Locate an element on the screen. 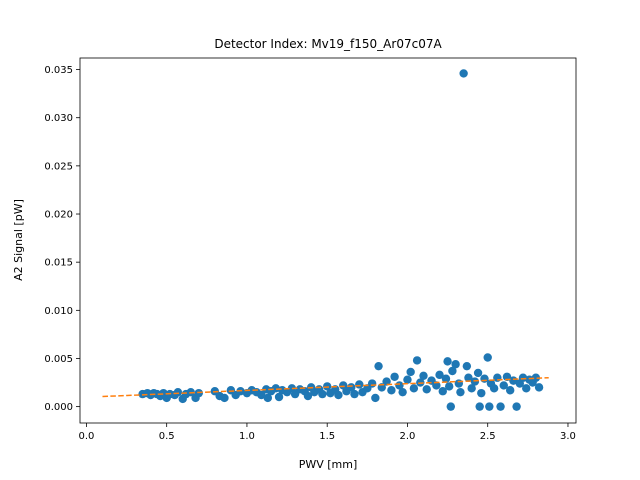  x-tick-label: 2.0 is located at coordinates (408, 436).